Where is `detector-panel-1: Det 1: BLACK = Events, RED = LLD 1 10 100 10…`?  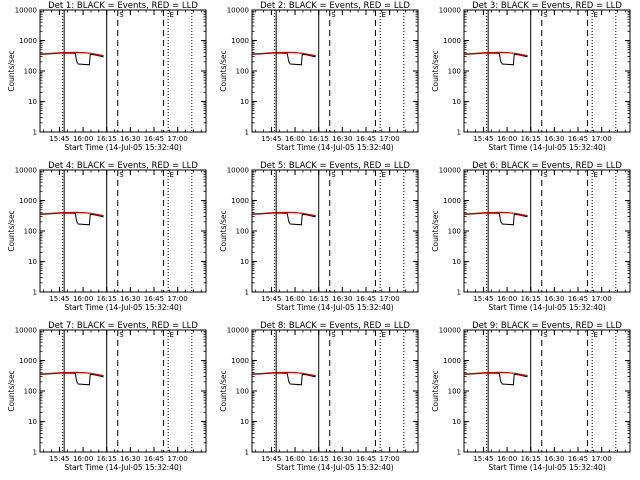
detector-panel-1: Det 1: BLACK = Events, RED = LLD 1 10 100 10… is located at coordinates (107, 76).